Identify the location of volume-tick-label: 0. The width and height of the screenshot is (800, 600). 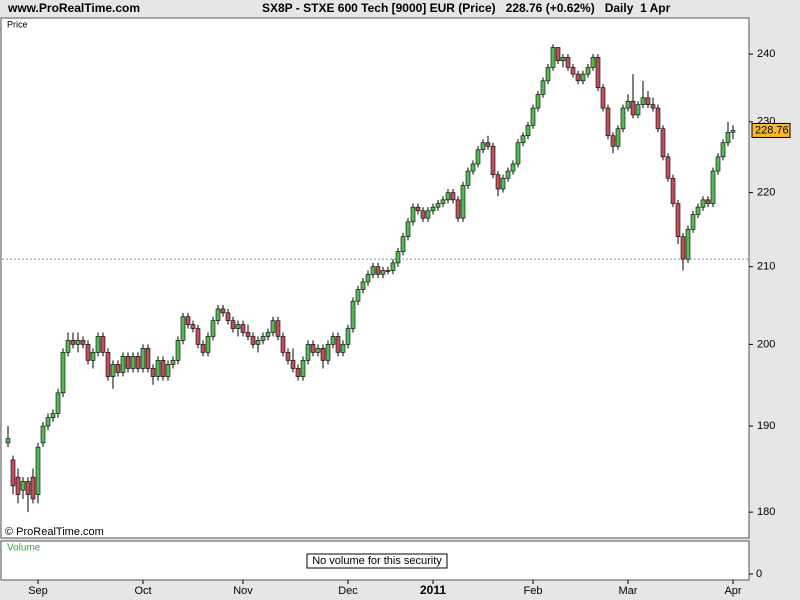
(759, 574).